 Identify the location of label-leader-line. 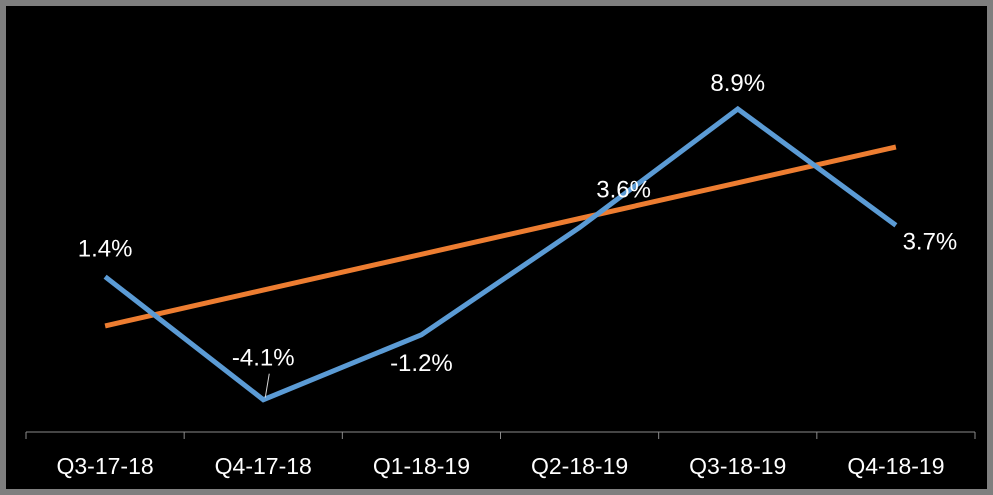
(267, 385).